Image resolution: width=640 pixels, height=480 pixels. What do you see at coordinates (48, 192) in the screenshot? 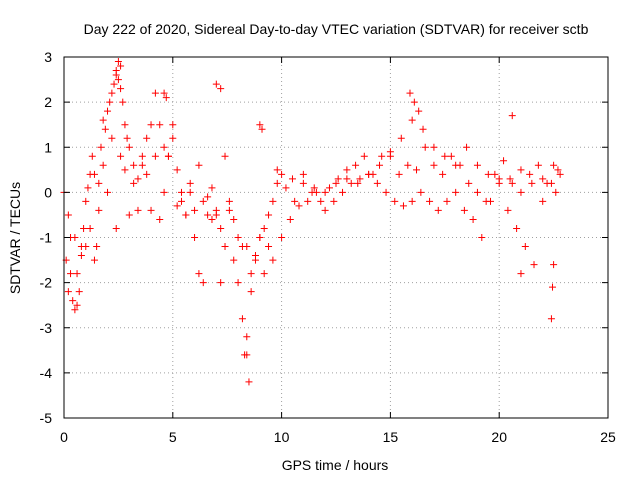
I see `y-tick-label: 0` at bounding box center [48, 192].